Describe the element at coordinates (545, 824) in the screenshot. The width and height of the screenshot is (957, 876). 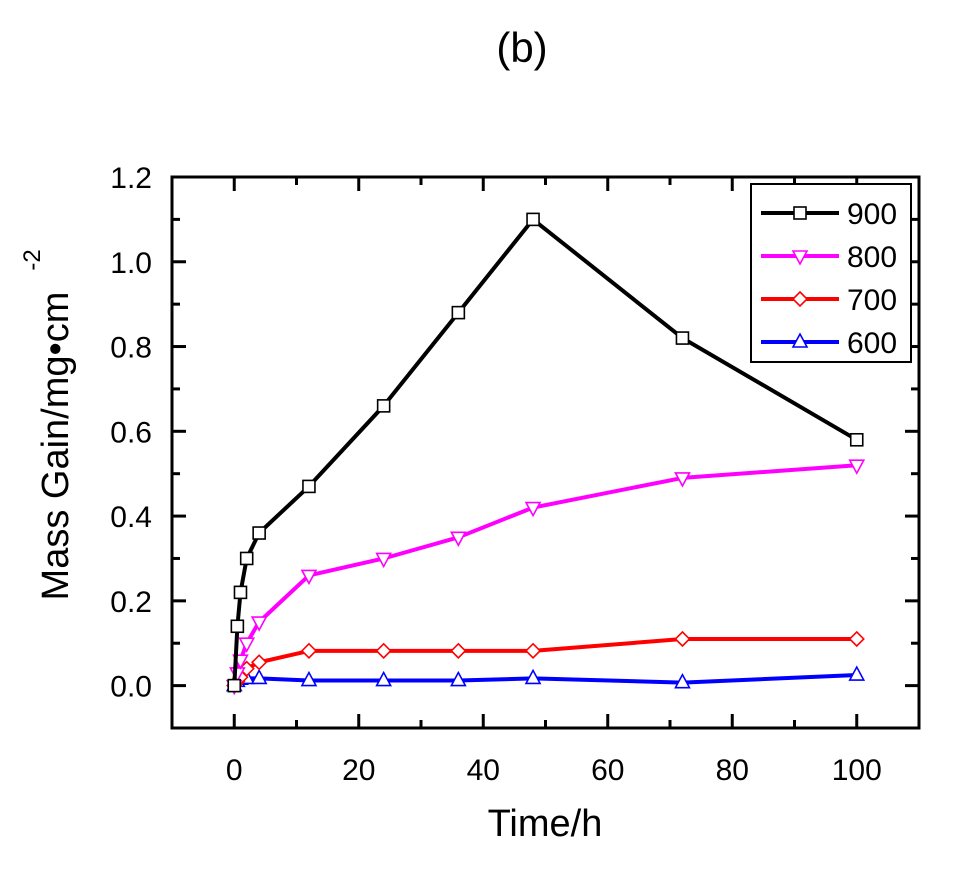
I see `x-axis-label: Time/h` at that location.